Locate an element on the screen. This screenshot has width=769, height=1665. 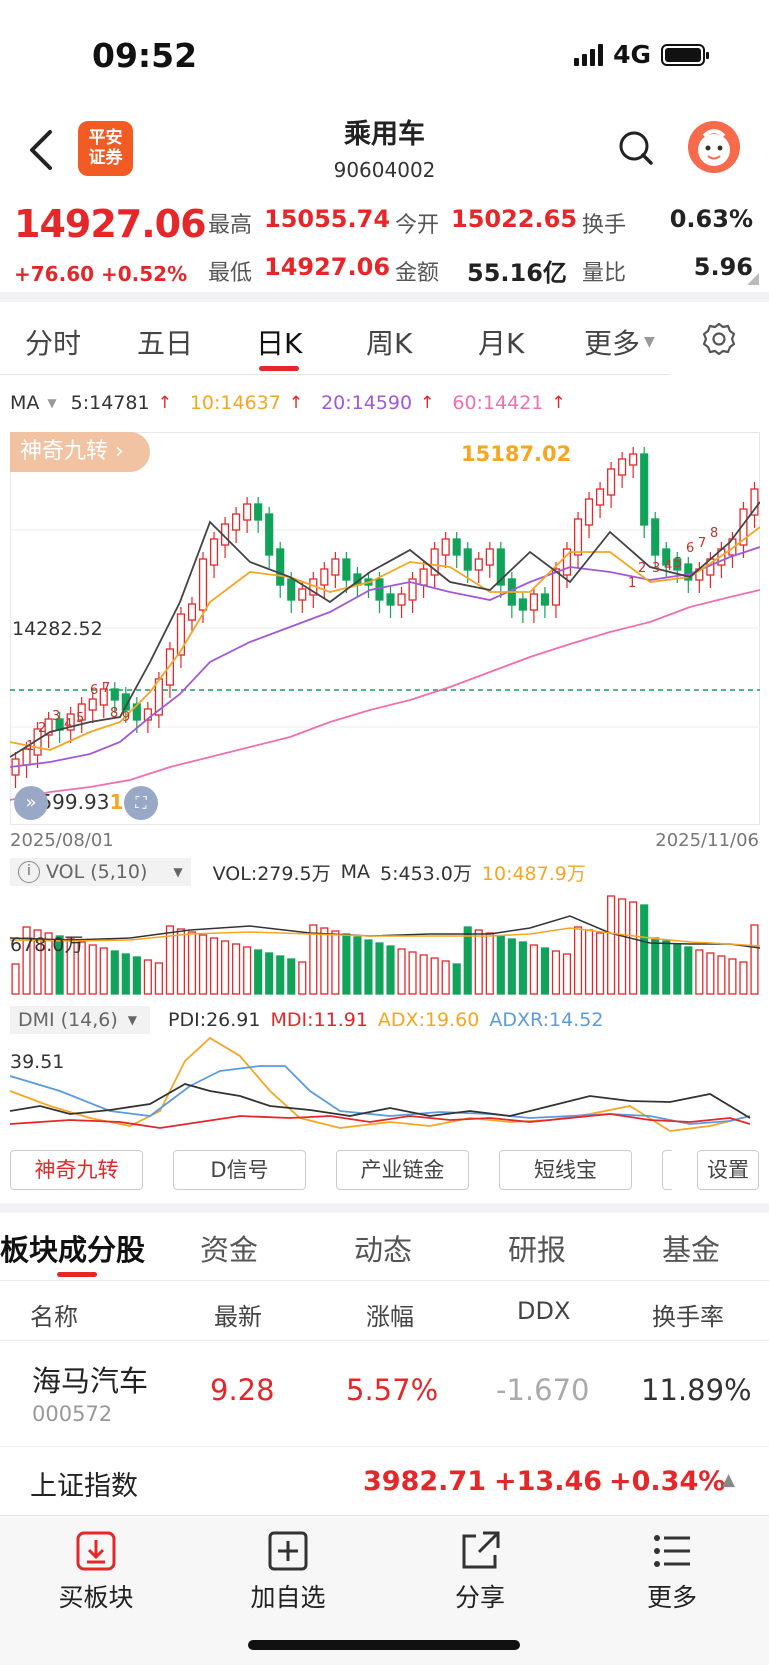
amount-value: 55.16亿 is located at coordinates (517, 273).